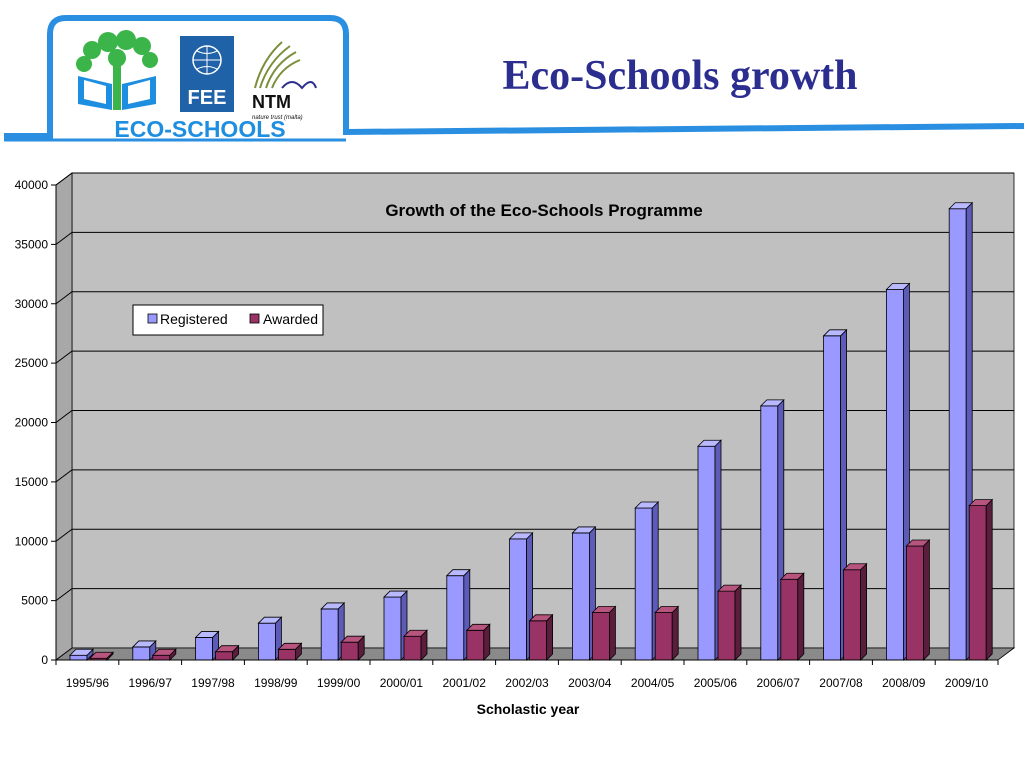 The height and width of the screenshot is (768, 1024). What do you see at coordinates (32, 541) in the screenshot?
I see `y-tick-label: 10000` at bounding box center [32, 541].